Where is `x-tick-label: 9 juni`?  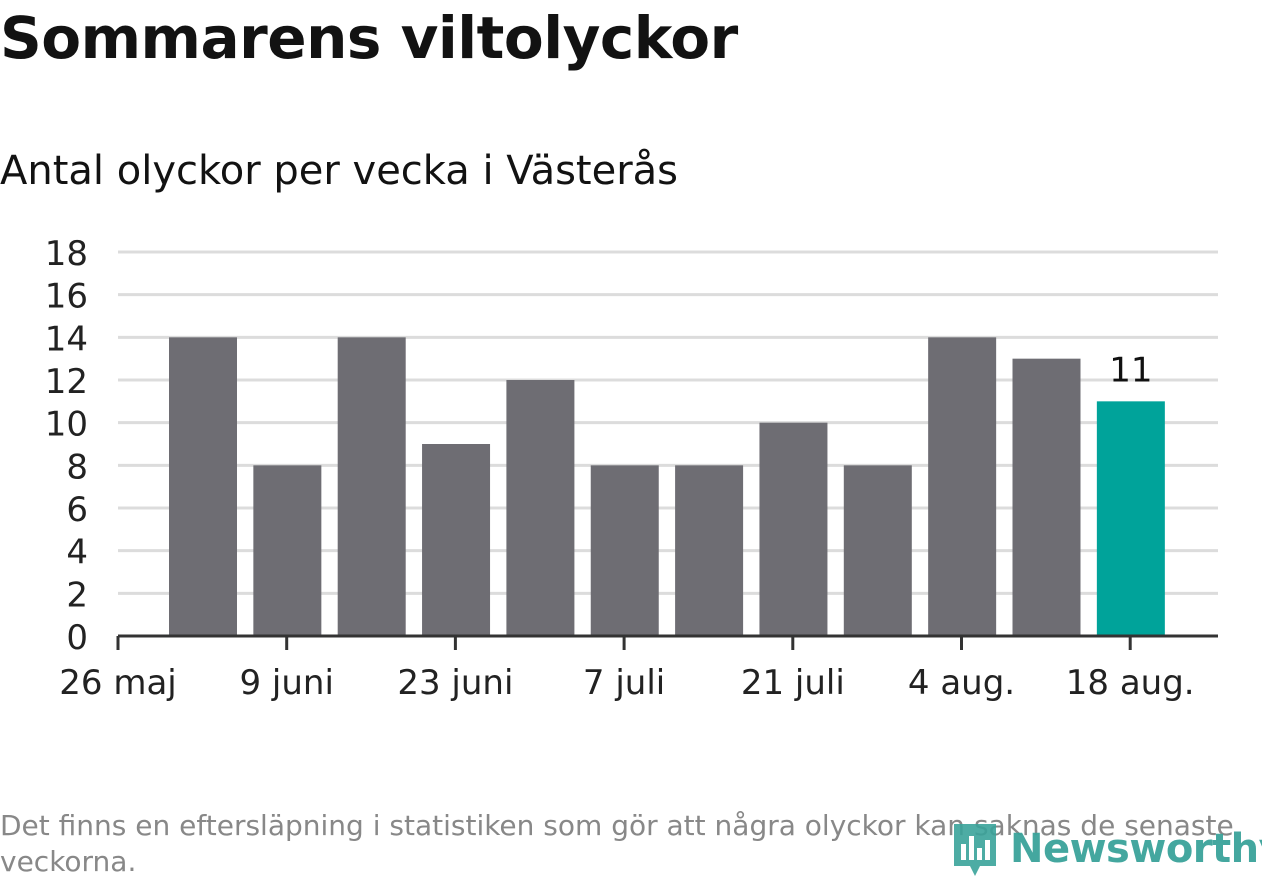 x-tick-label: 9 juni is located at coordinates (286, 683).